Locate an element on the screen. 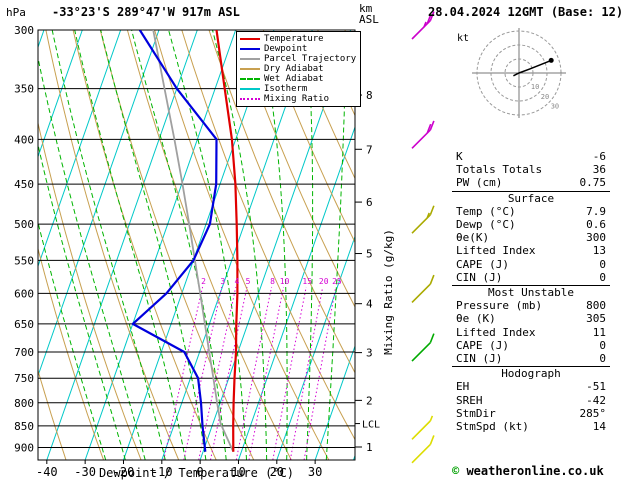 This screenshot has height=486, width=629. series-temperature is located at coordinates (227, 241).